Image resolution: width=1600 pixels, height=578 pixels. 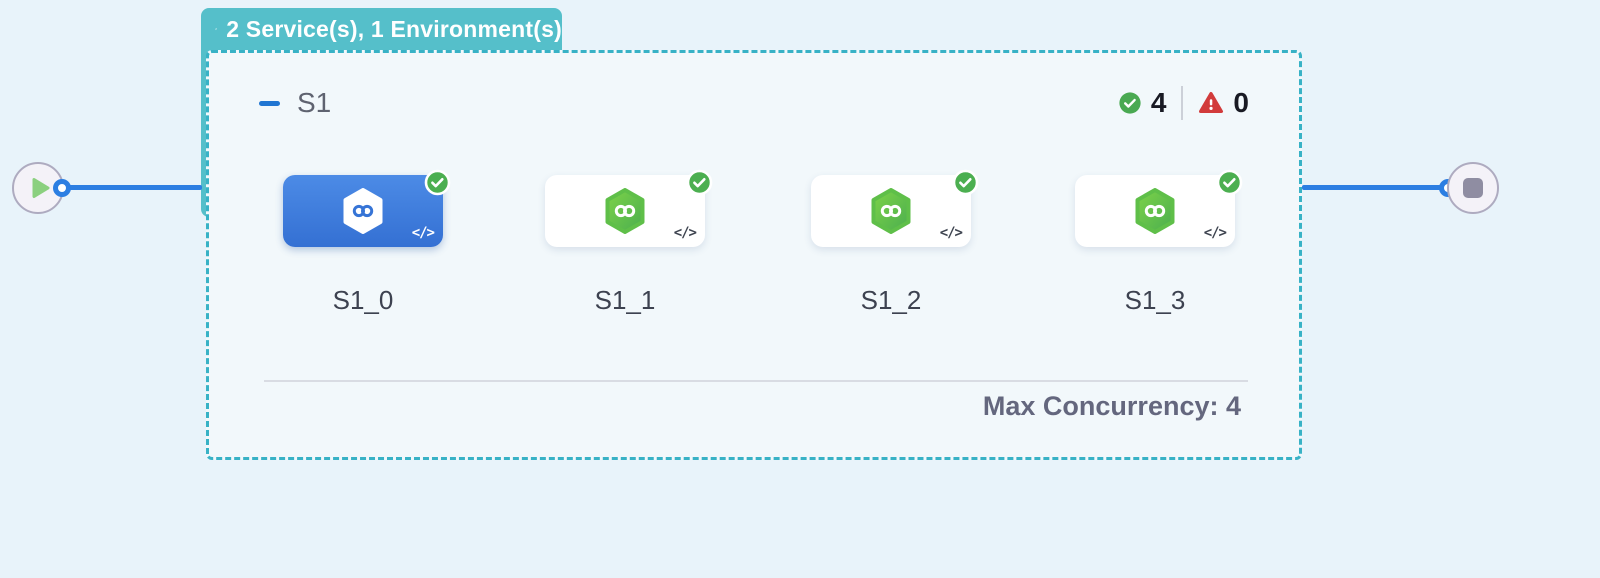 I want to click on step-card-s1-3: </>, so click(x=1159, y=208).